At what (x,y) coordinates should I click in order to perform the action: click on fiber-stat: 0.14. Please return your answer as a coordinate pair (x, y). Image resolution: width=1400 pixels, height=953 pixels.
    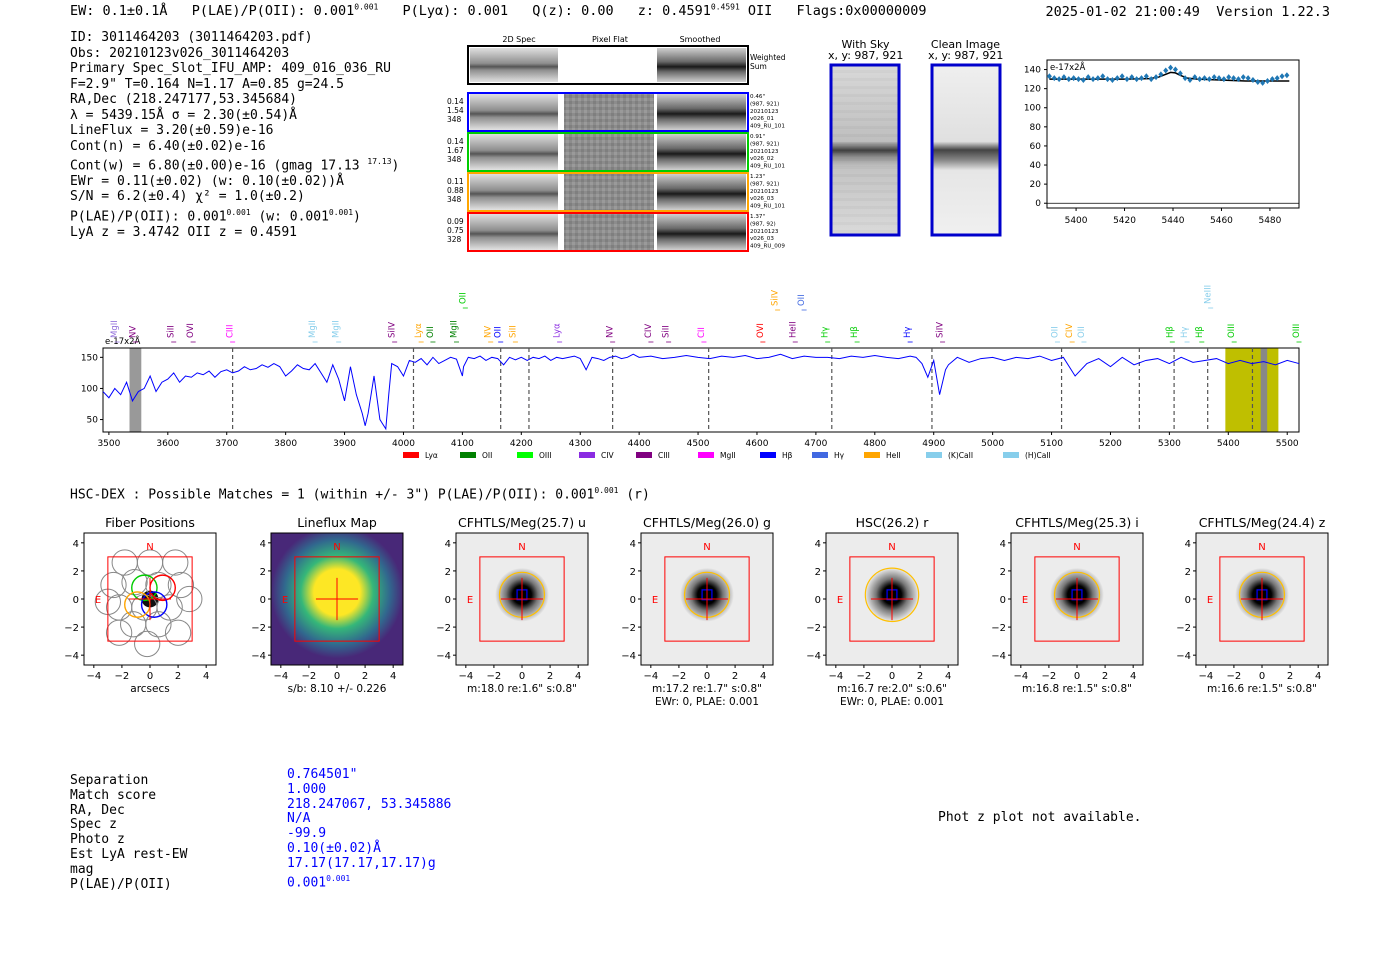
    Looking at the image, I should click on (455, 101).